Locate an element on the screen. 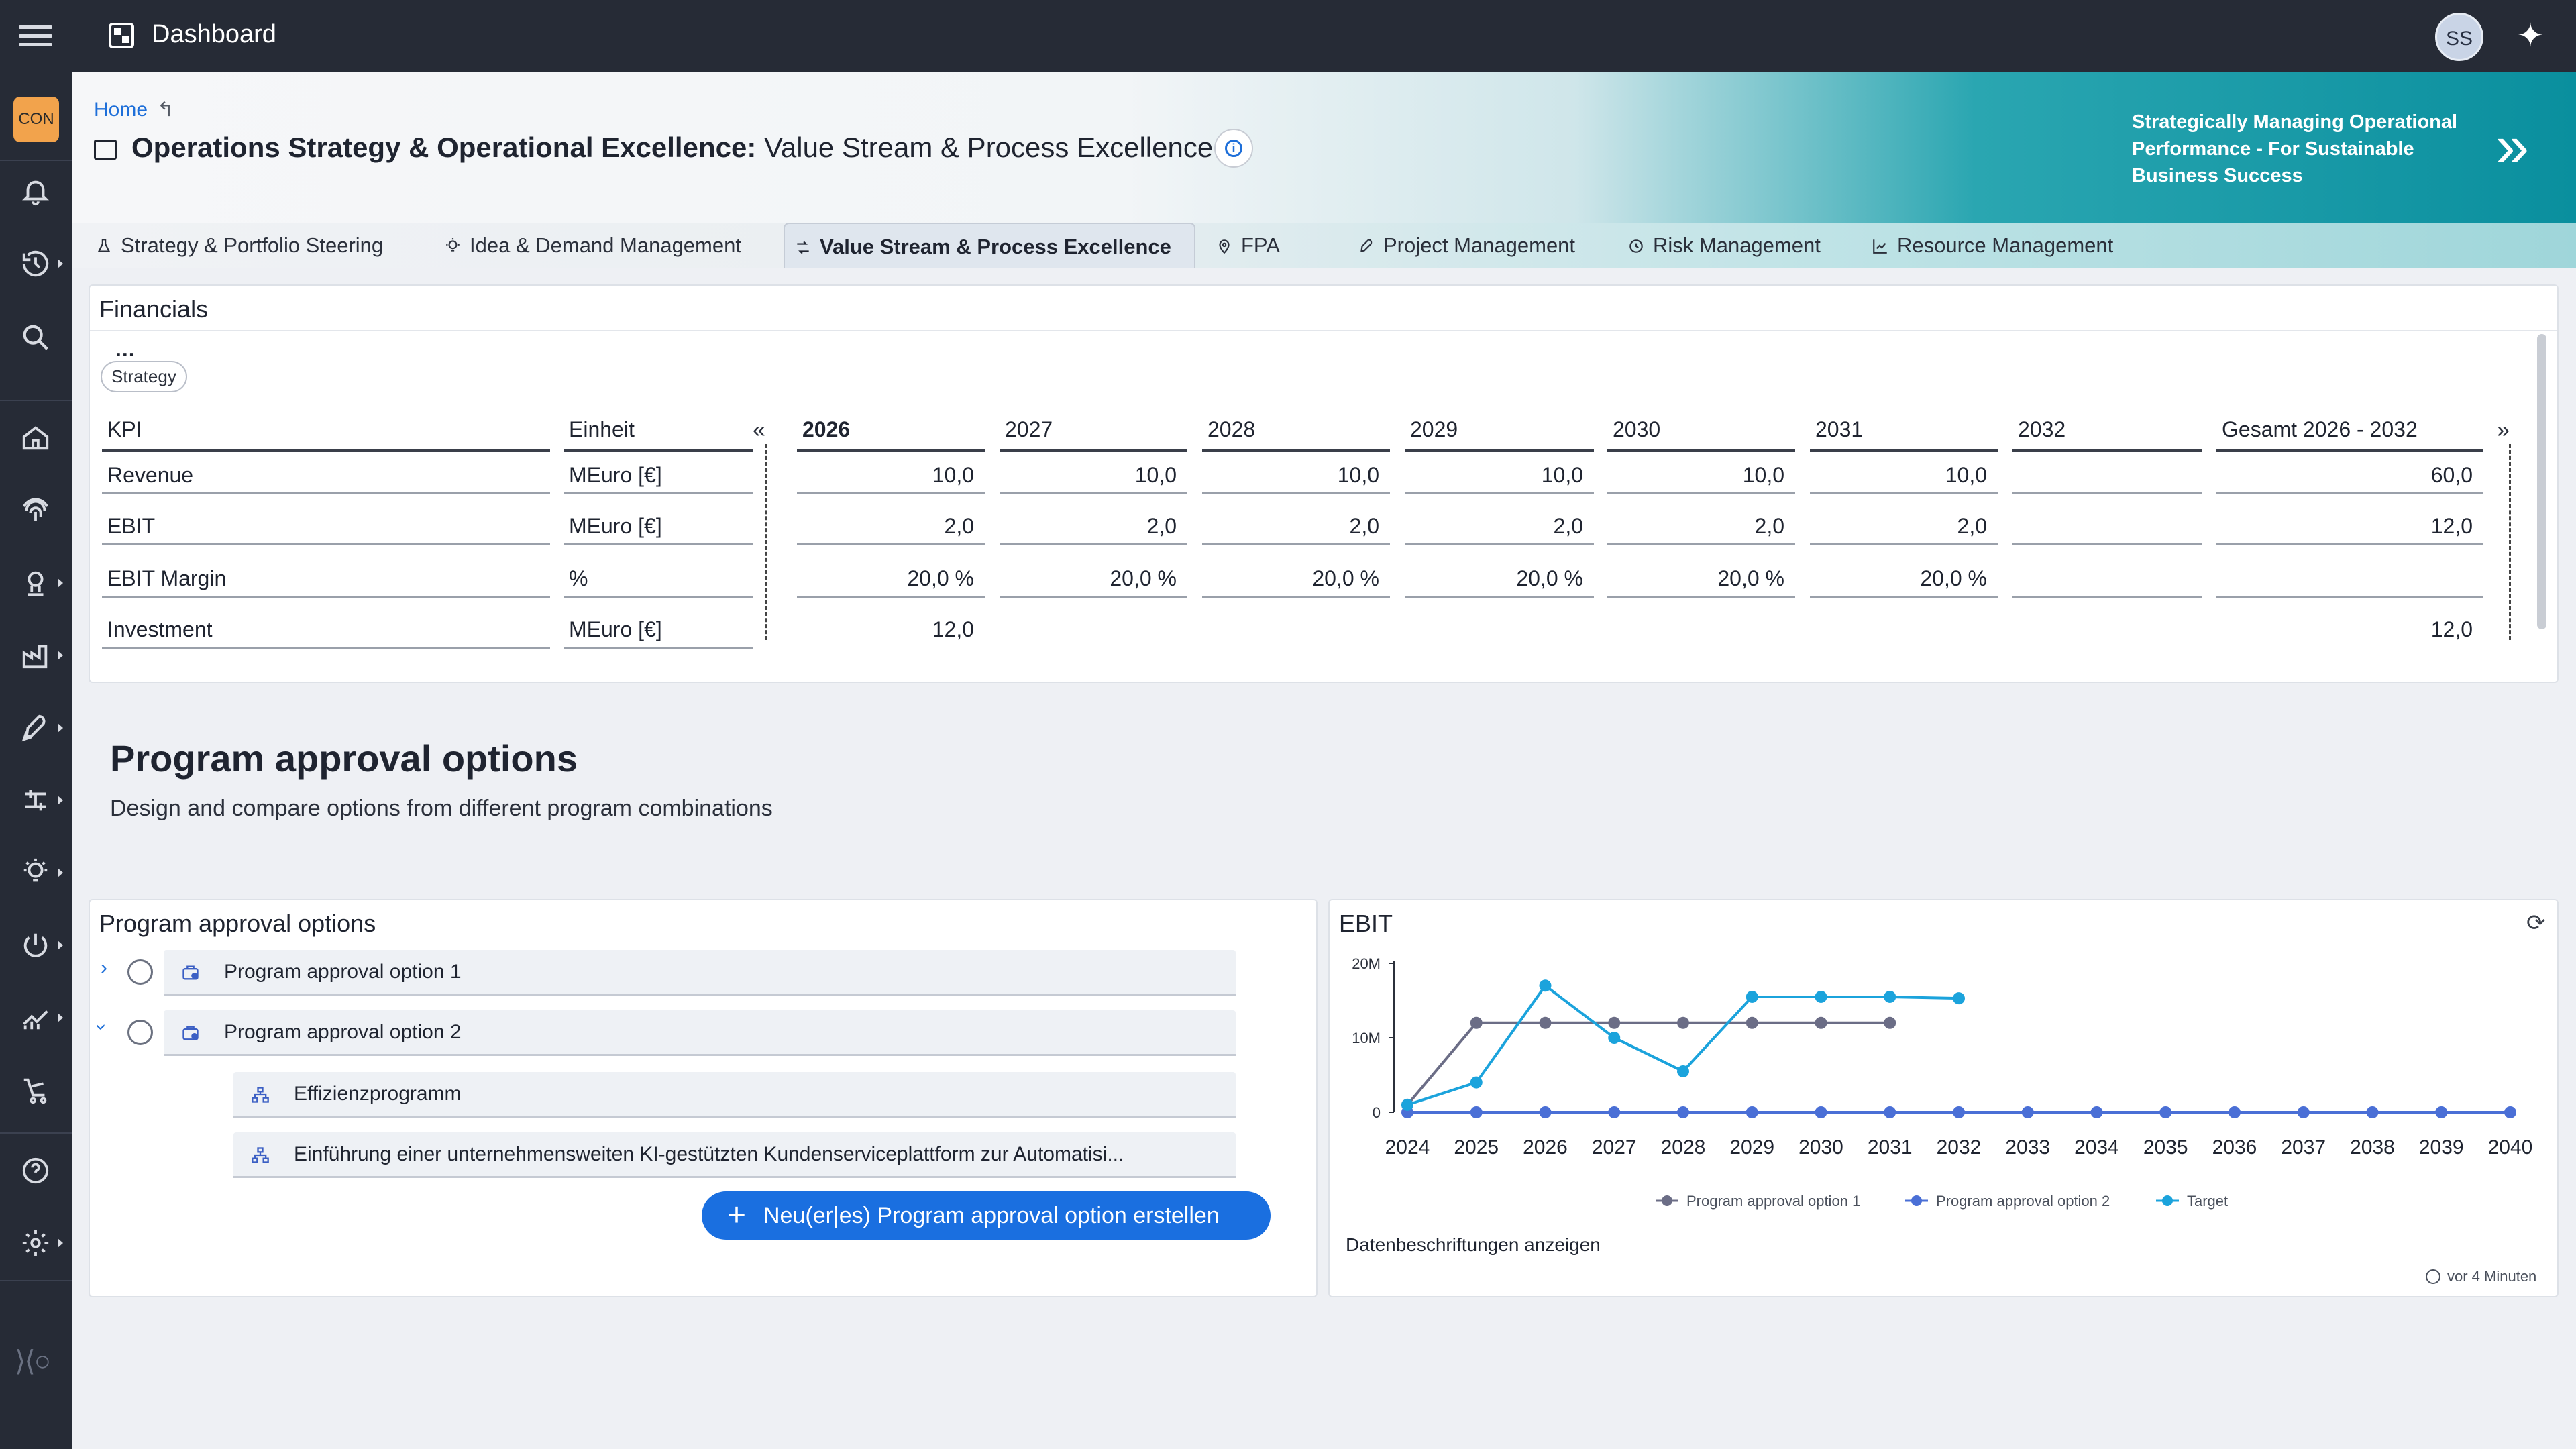 The height and width of the screenshot is (1449, 2576). y-tick-label: 20M is located at coordinates (1366, 963).